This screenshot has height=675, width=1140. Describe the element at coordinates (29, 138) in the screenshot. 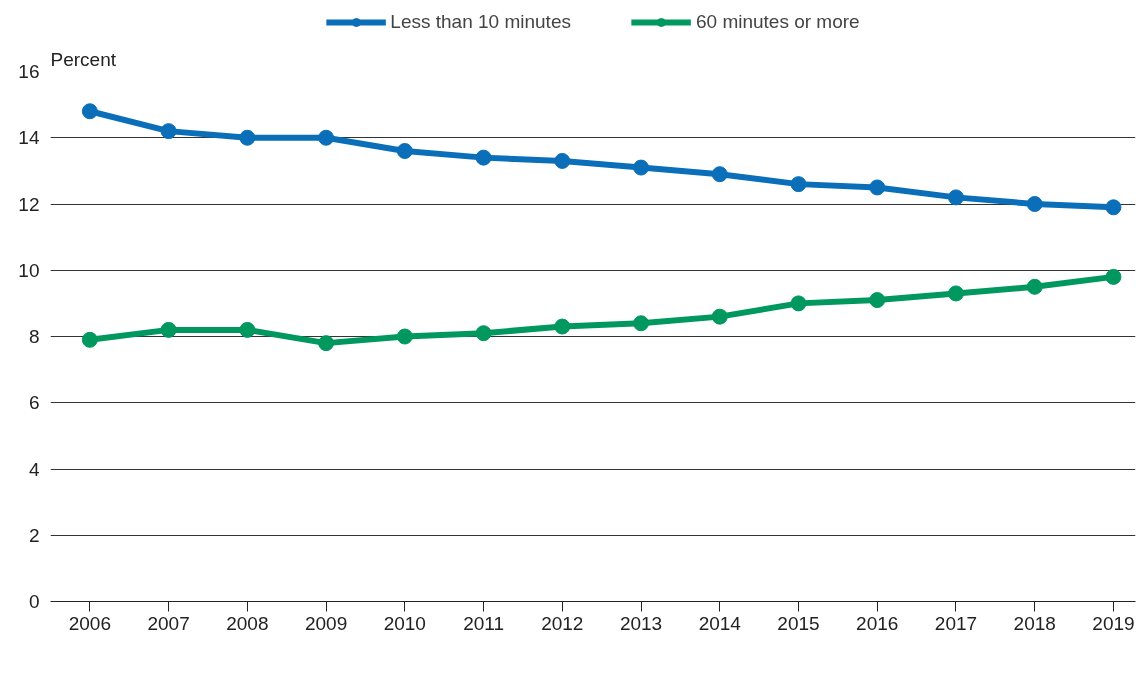

I see `y-tick-label: 14` at that location.